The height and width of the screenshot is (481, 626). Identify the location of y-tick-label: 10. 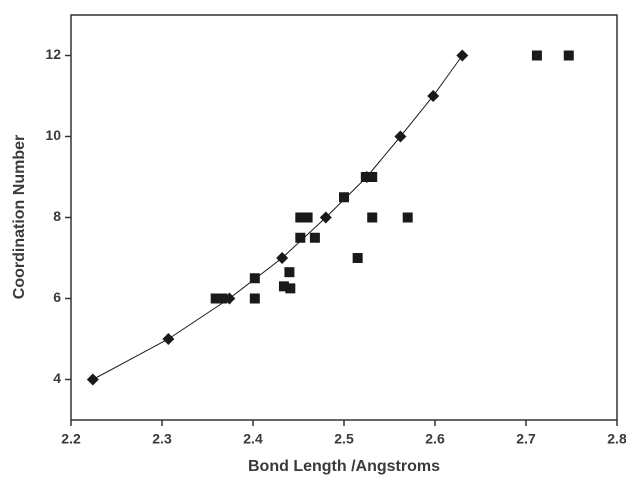
(53, 135).